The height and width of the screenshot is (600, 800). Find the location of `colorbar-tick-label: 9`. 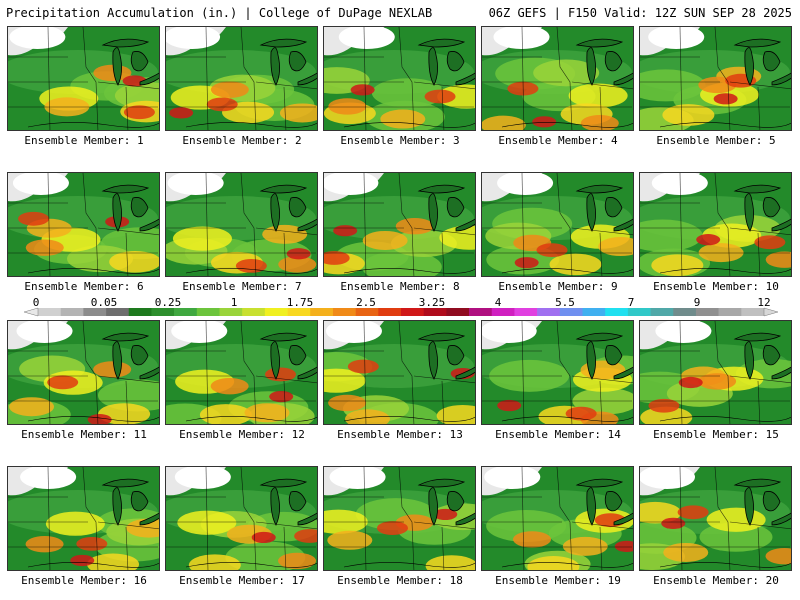

colorbar-tick-label: 9 is located at coordinates (697, 302).